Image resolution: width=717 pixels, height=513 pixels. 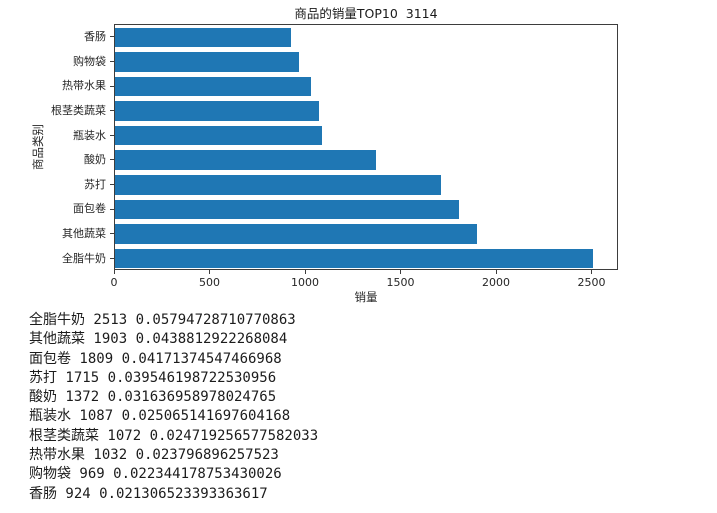 I want to click on y-tick-label: 面包卷, so click(x=89, y=209).